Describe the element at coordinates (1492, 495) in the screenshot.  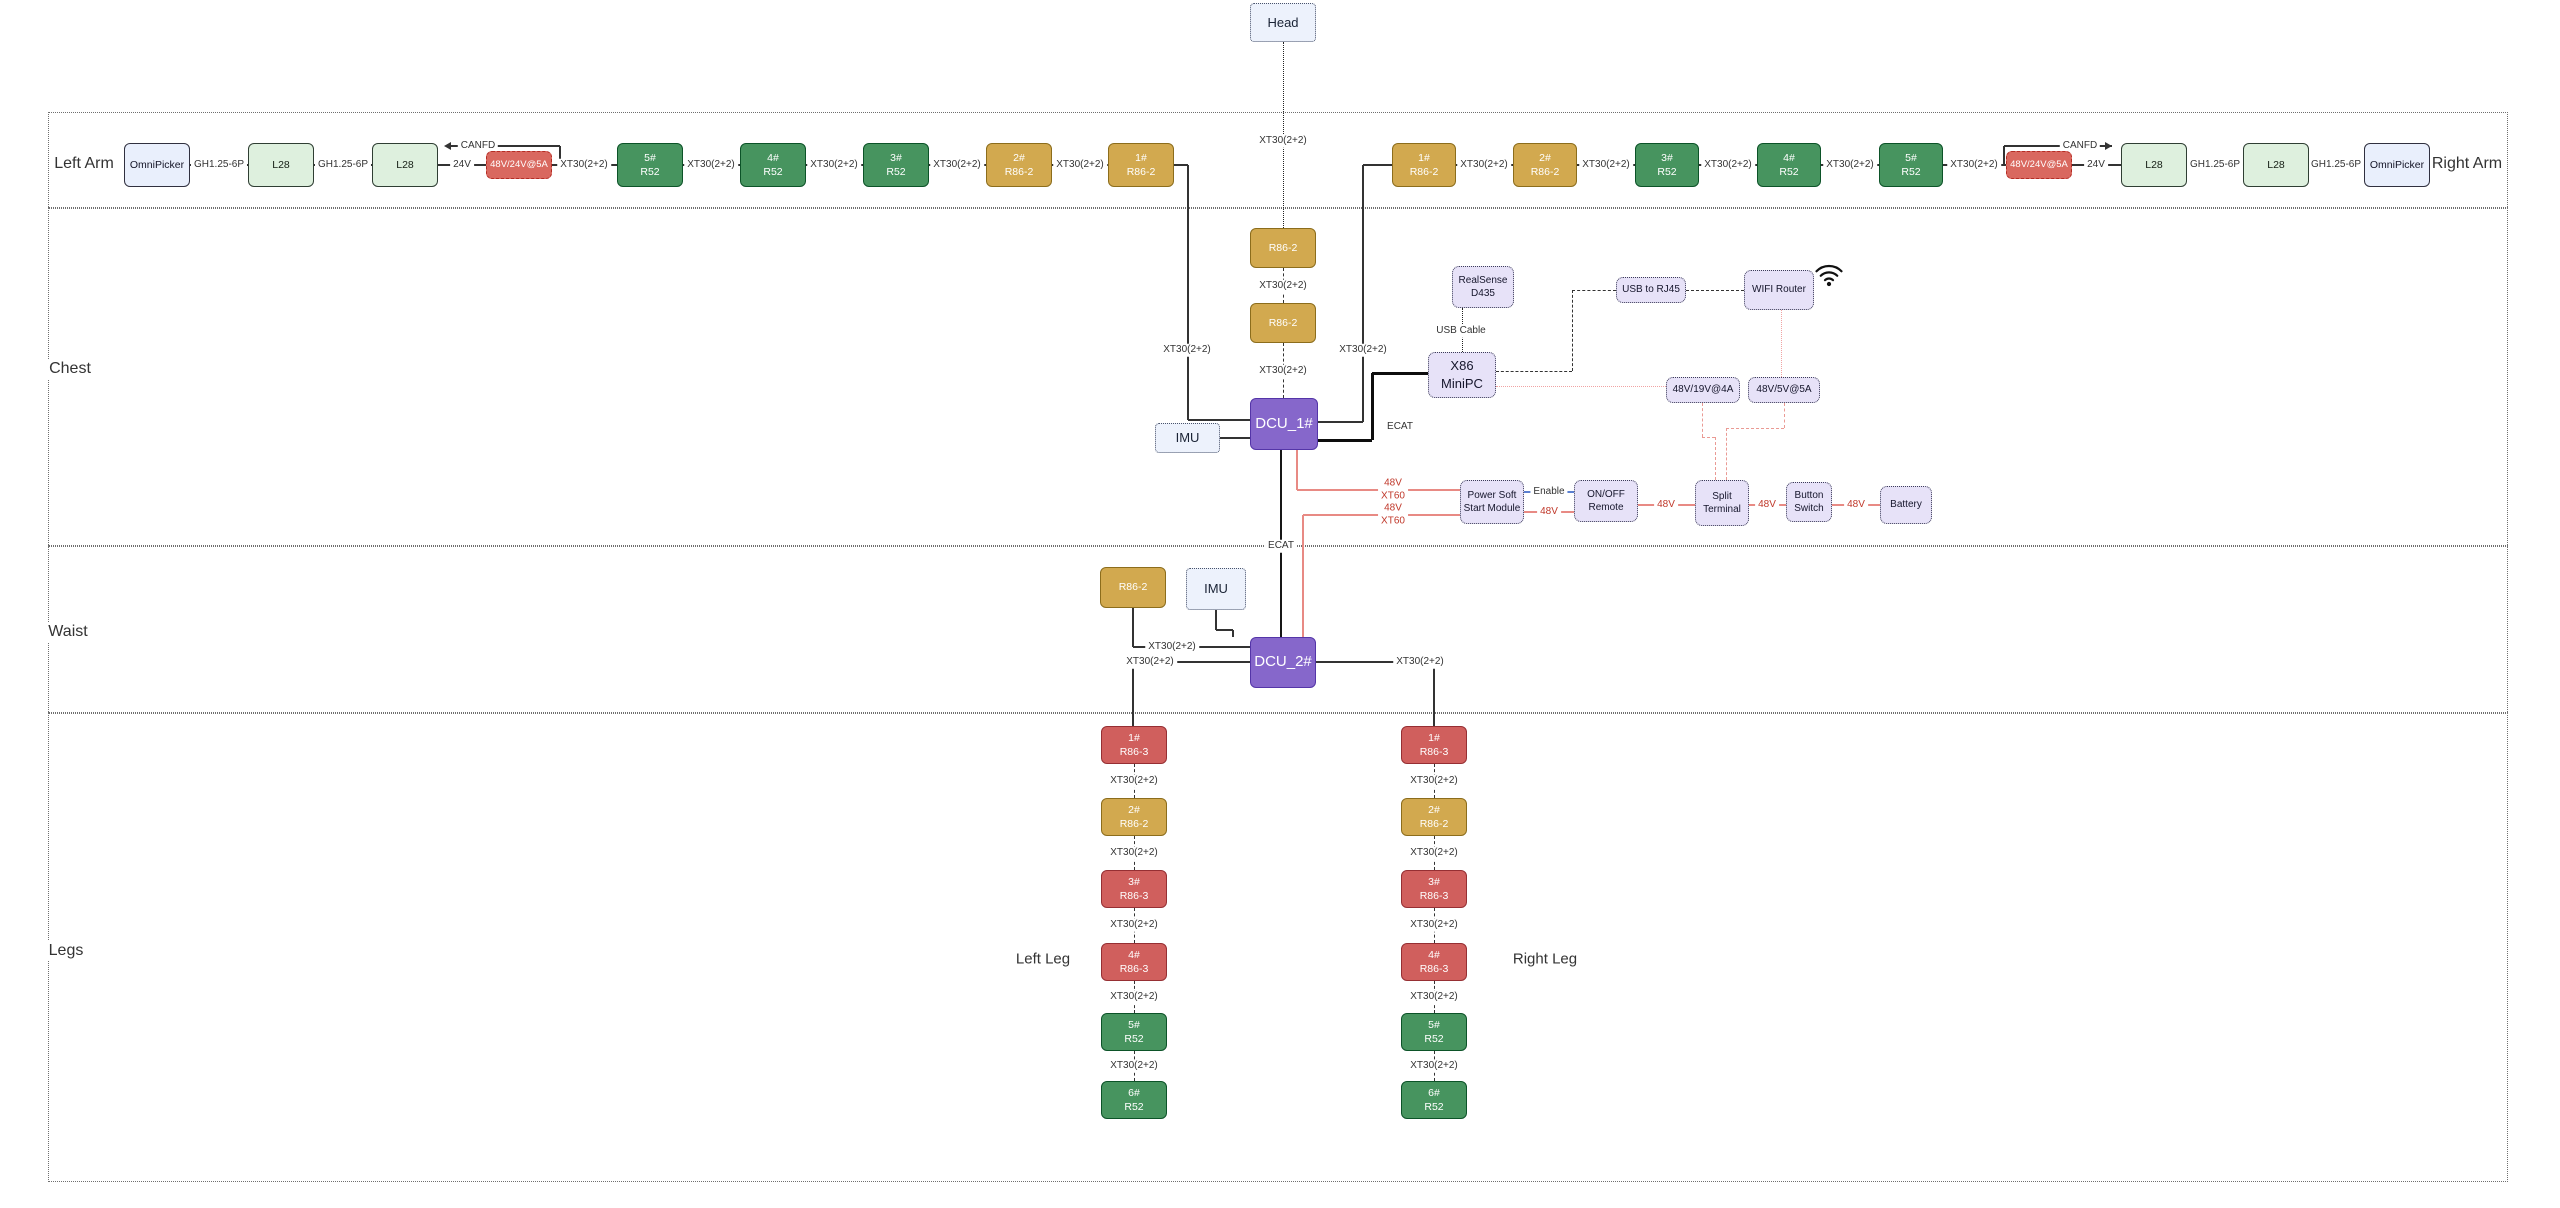
I see `node-label: Power Soft` at that location.